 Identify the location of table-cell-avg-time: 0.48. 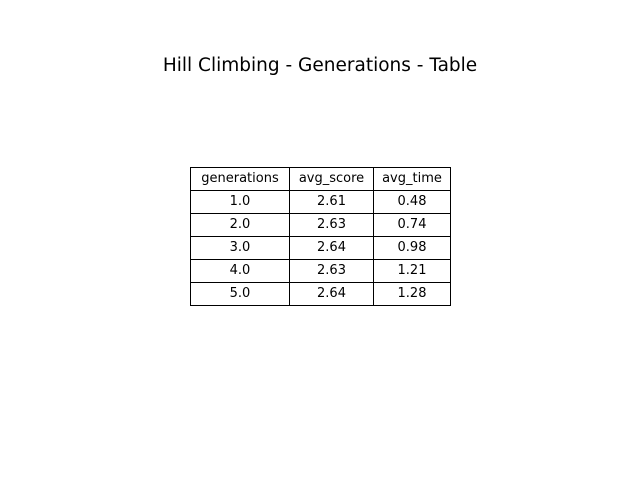
(412, 202).